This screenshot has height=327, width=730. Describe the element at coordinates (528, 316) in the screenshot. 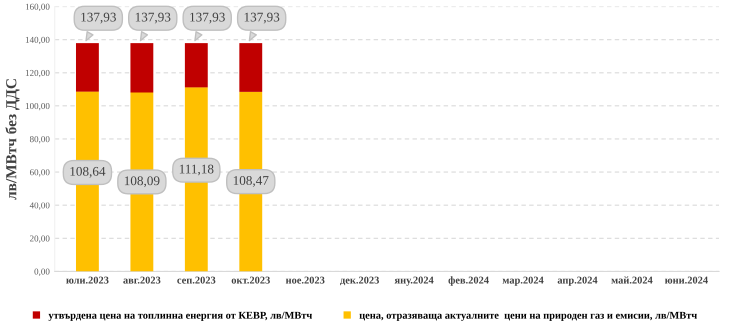

I see `legend-label: цена, отразяваща актуалните цени на природен газ и емисии, лв/МВтч` at that location.